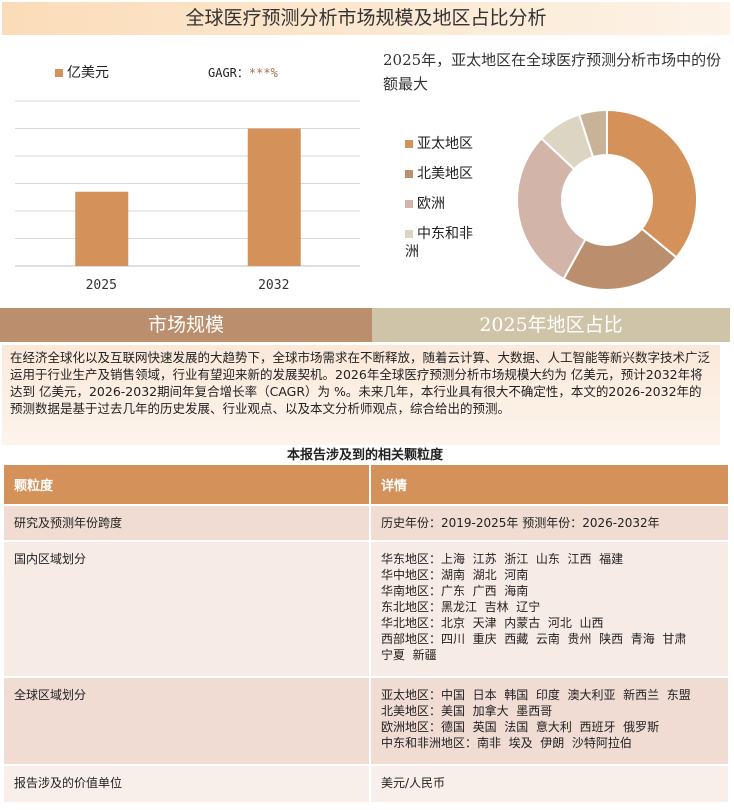 The image size is (734, 810). I want to click on gagr-text: GAGR：, so click(228, 73).